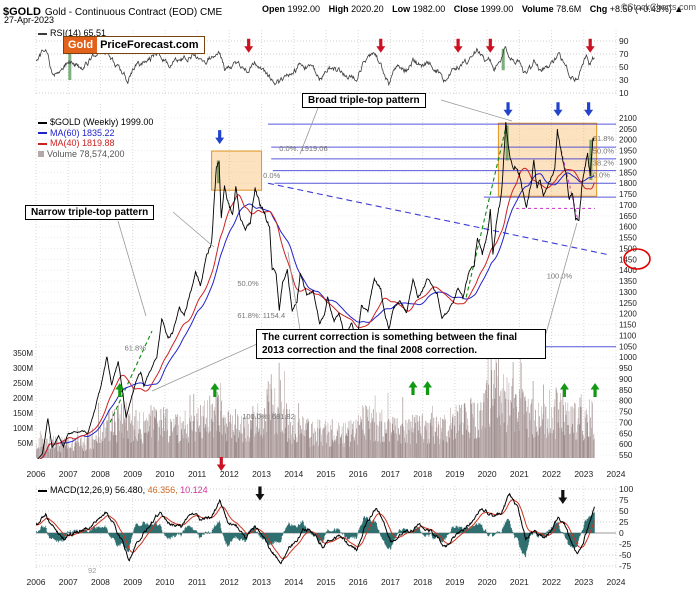 The height and width of the screenshot is (590, 699). Describe the element at coordinates (626, 379) in the screenshot. I see `price-tick: 900` at that location.